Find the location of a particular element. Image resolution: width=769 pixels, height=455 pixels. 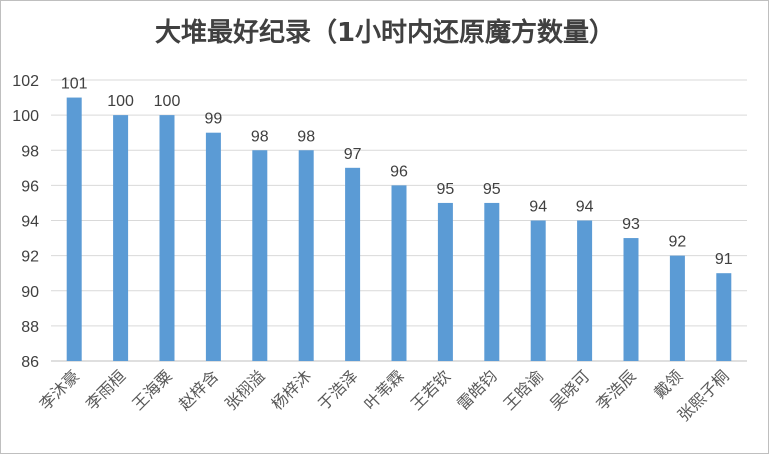

data-label: 99 is located at coordinates (214, 119).